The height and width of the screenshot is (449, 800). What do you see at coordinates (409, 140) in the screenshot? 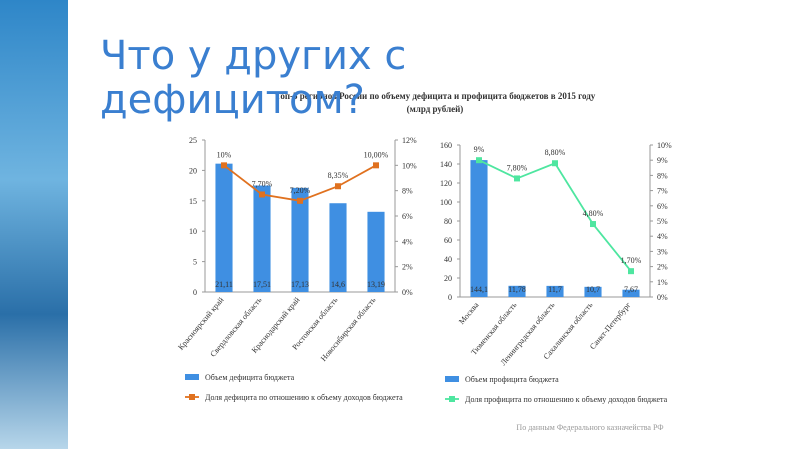
I see `y2-tick-label: 12%` at bounding box center [409, 140].